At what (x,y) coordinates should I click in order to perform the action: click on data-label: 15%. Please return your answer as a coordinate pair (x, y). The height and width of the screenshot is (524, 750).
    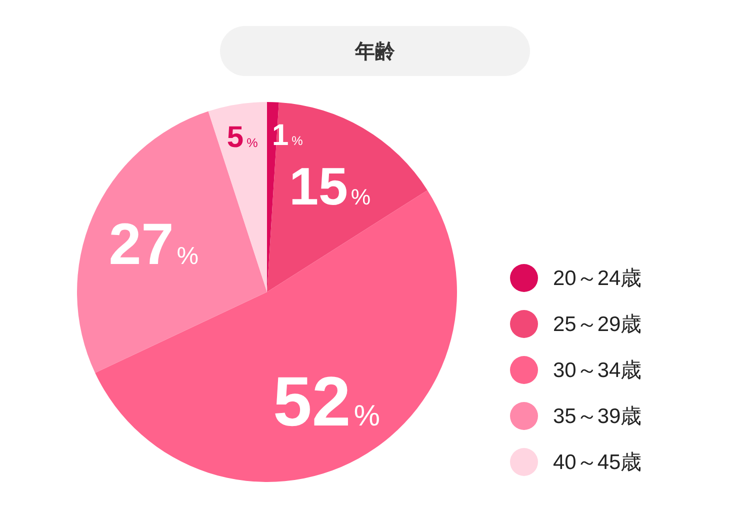
    Looking at the image, I should click on (330, 187).